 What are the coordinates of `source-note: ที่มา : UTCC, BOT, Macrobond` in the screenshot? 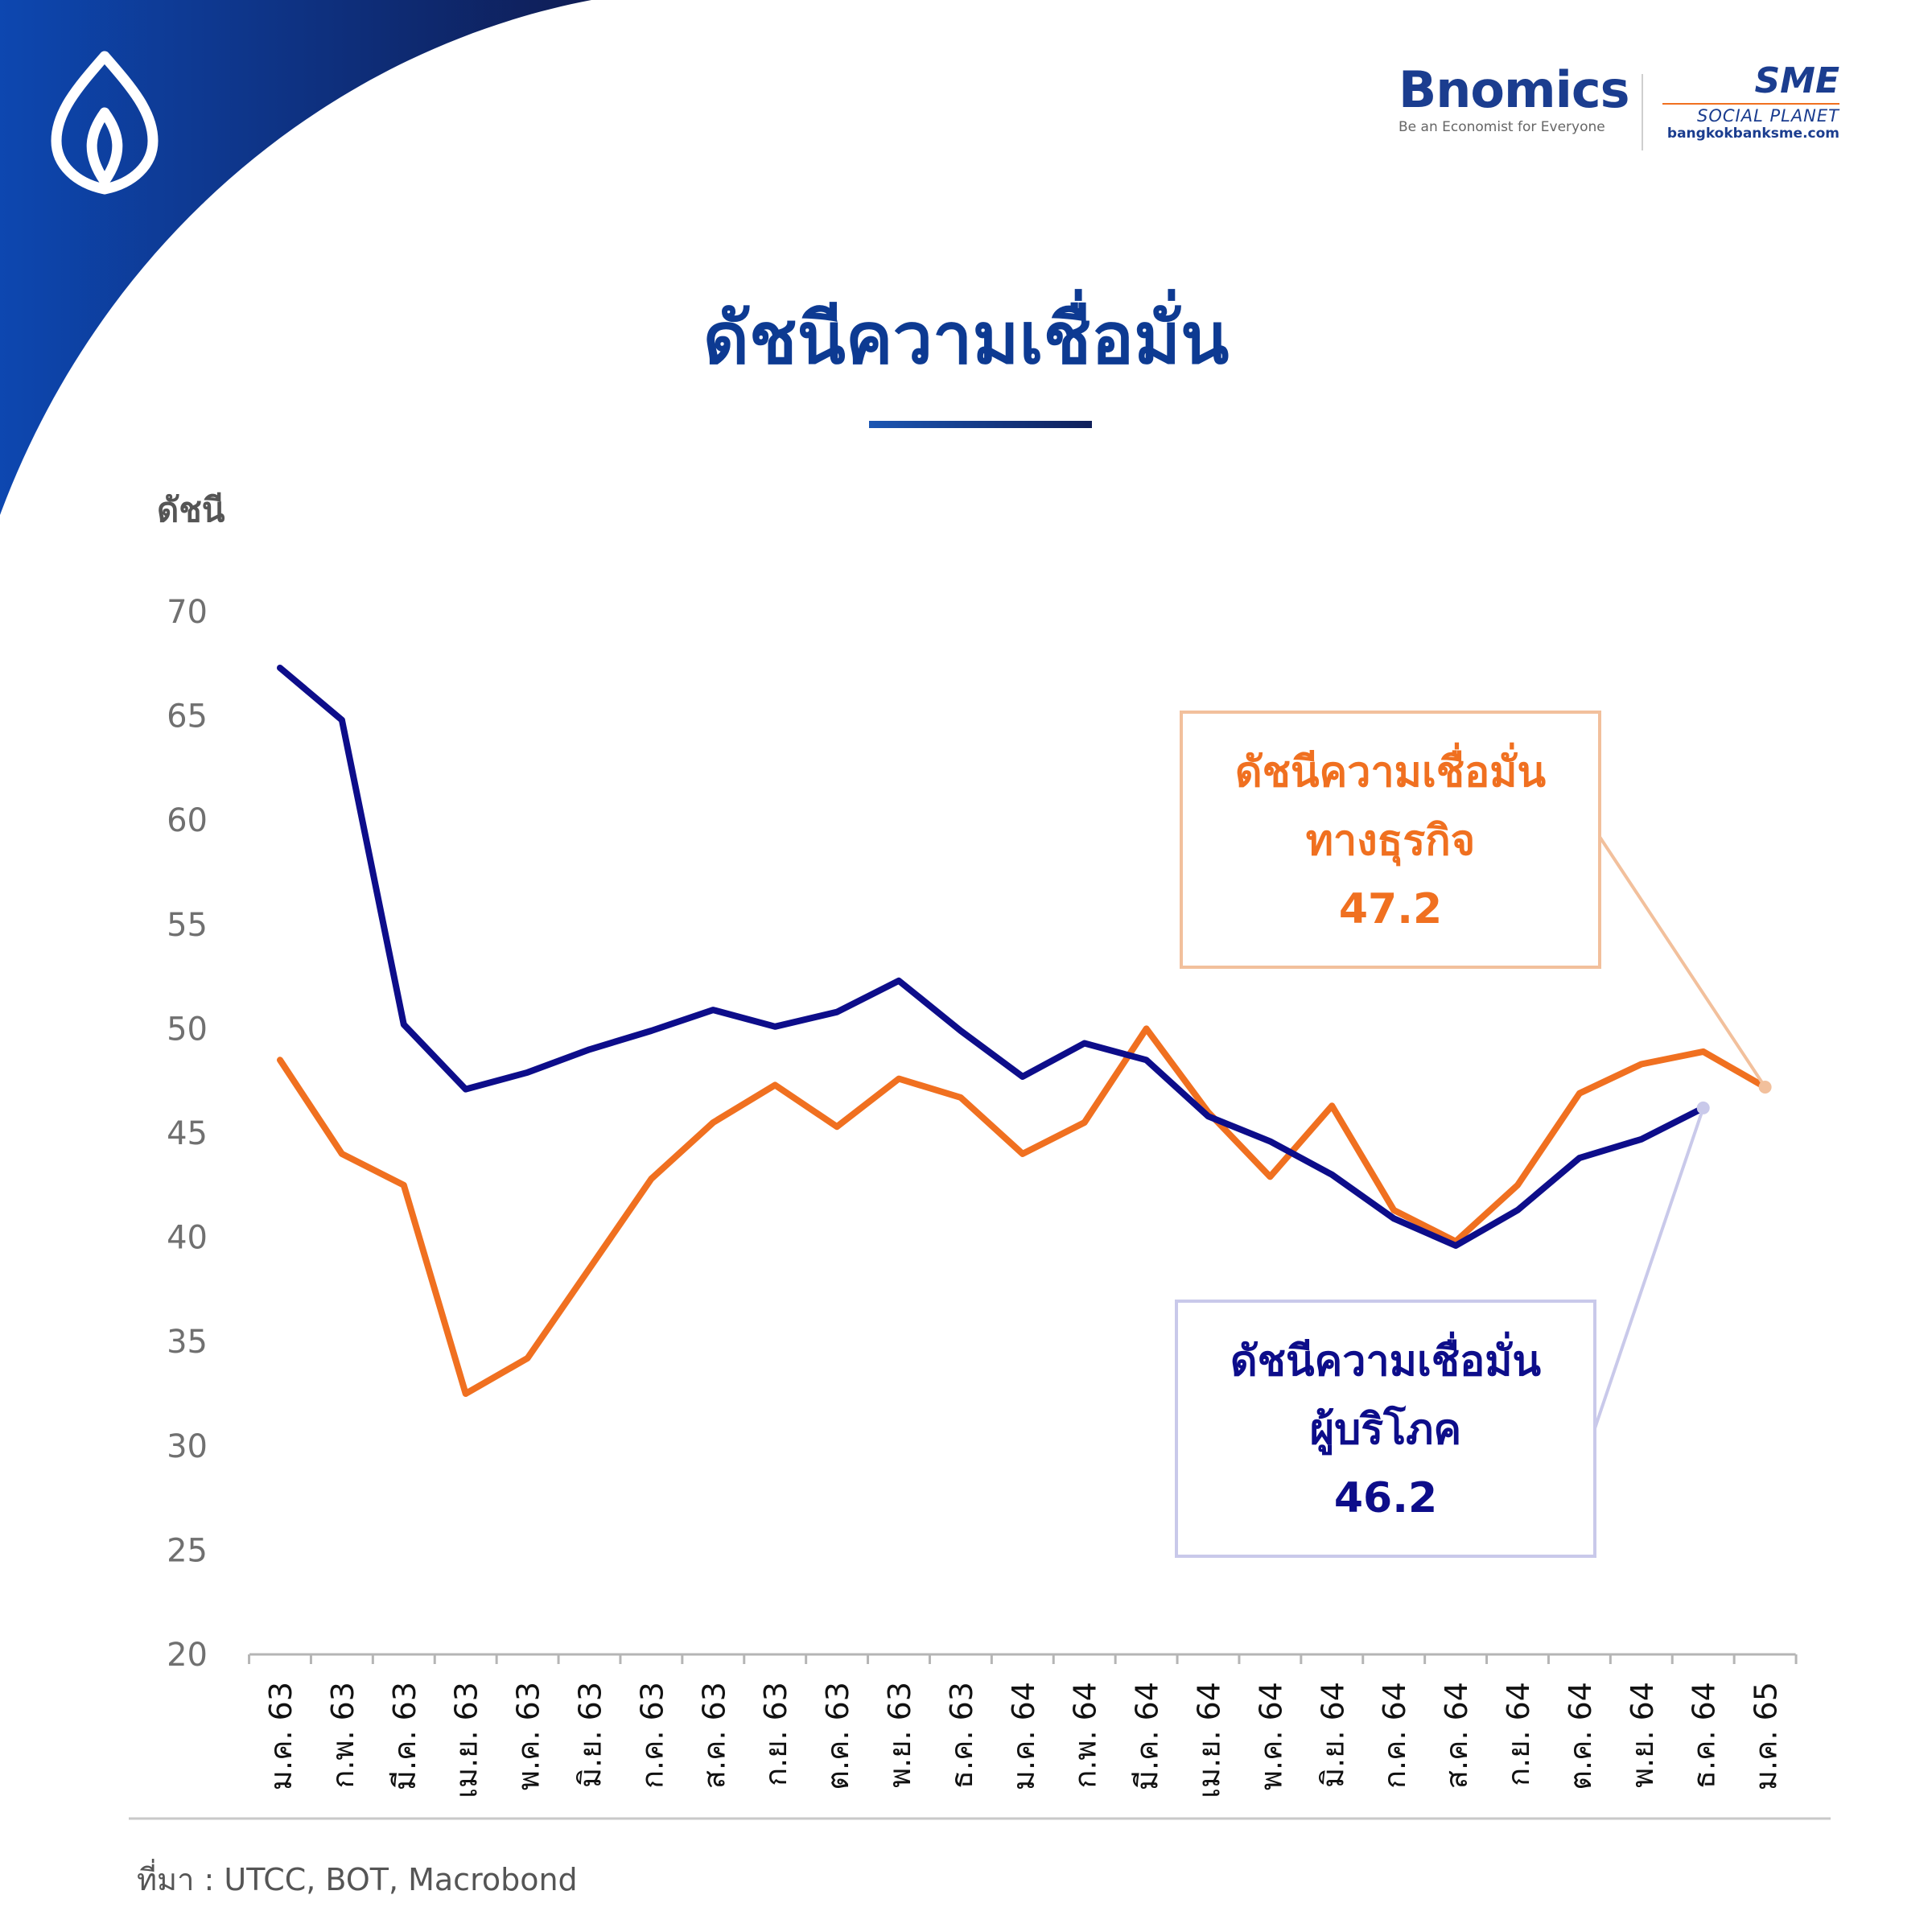 It's located at (357, 1879).